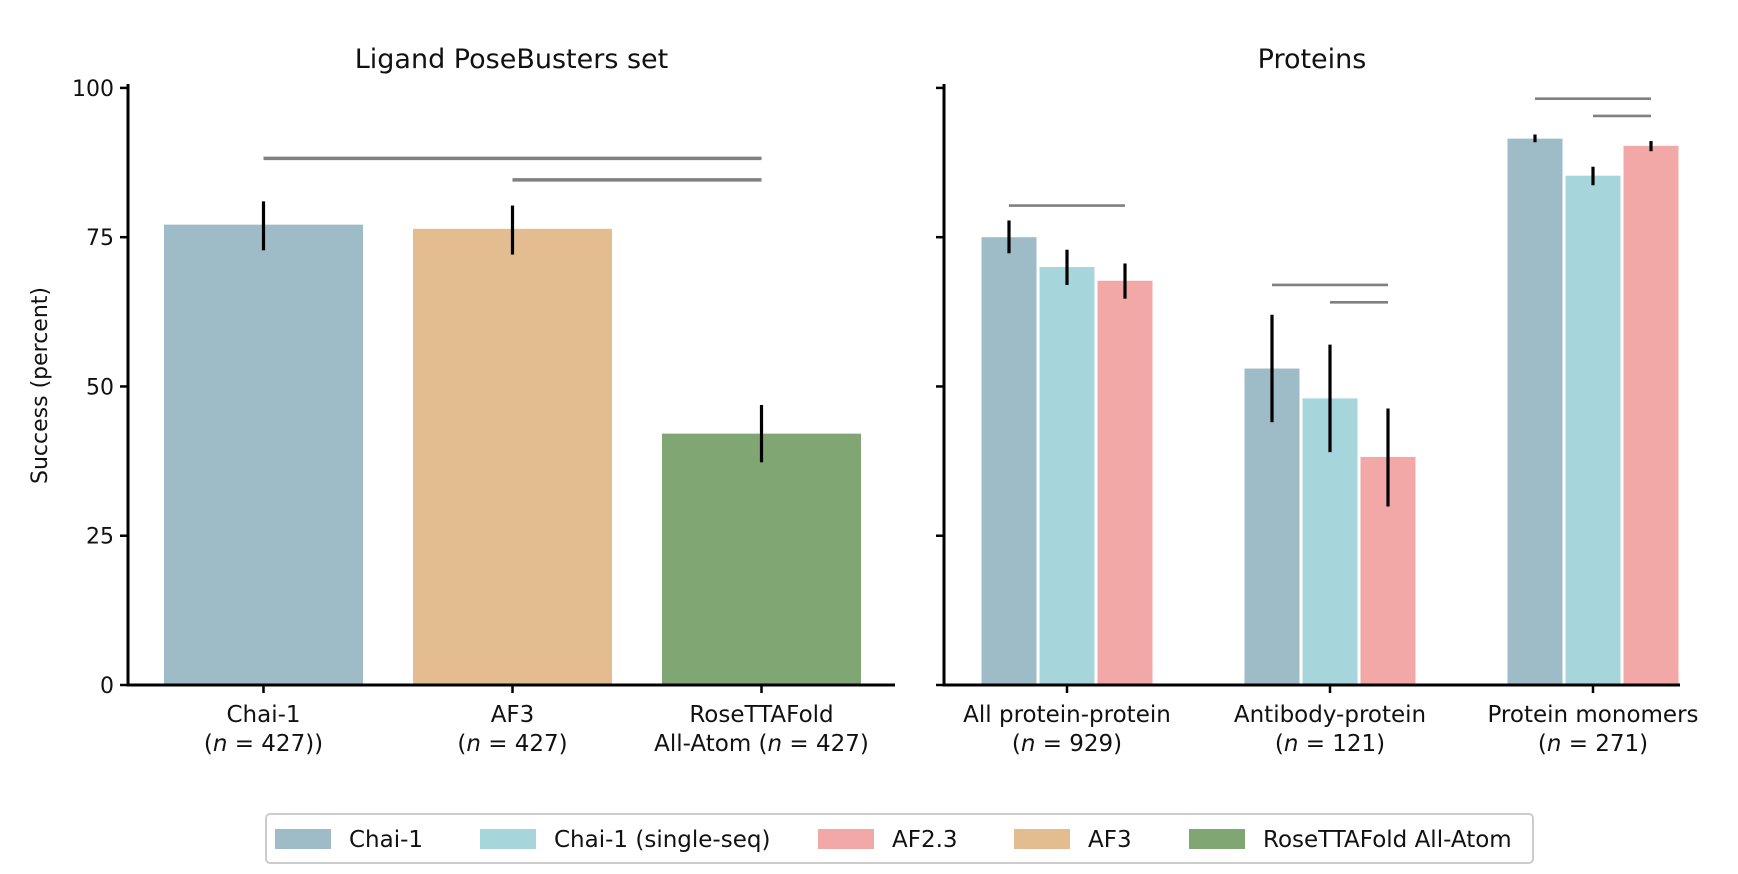 The image size is (1738, 874). Describe the element at coordinates (513, 715) in the screenshot. I see `x-tick-label: AF3` at that location.